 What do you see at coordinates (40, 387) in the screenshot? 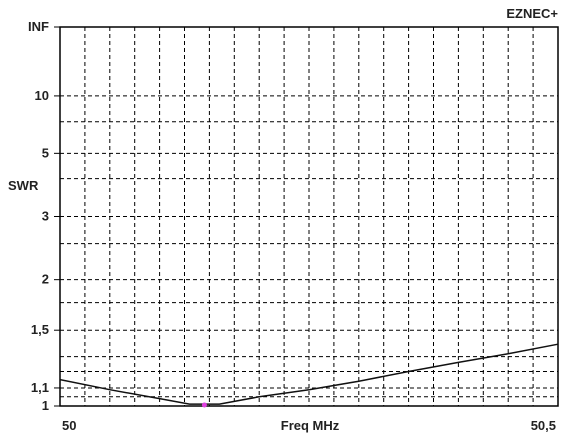
I see `y-tick-label: 1,1` at bounding box center [40, 387].